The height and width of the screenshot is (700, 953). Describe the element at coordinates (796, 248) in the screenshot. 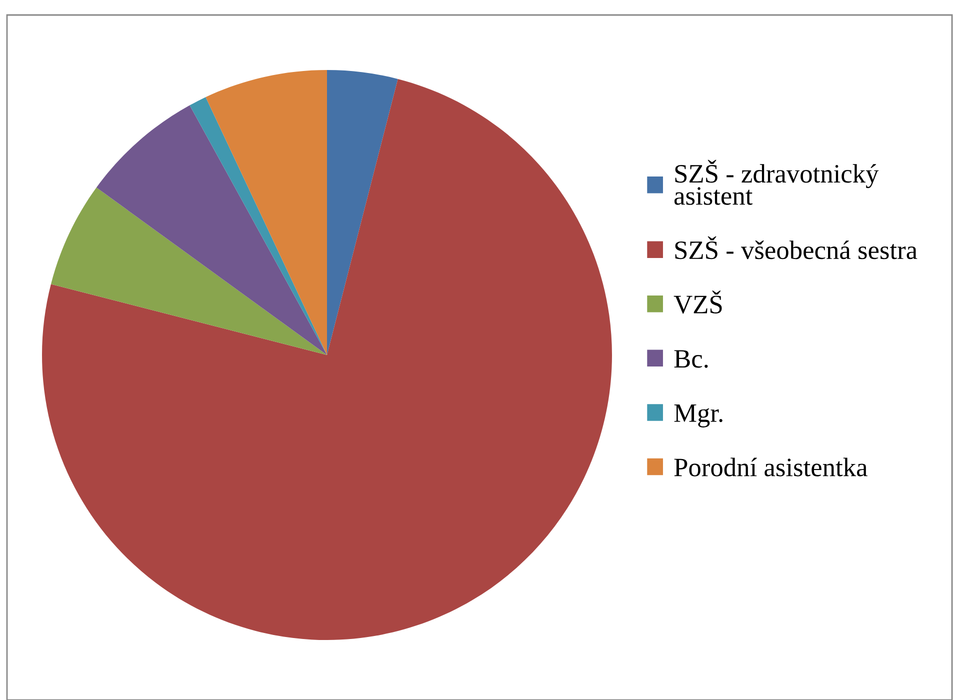

I see `legend-label: SZŠ - všeobecná sestra` at that location.